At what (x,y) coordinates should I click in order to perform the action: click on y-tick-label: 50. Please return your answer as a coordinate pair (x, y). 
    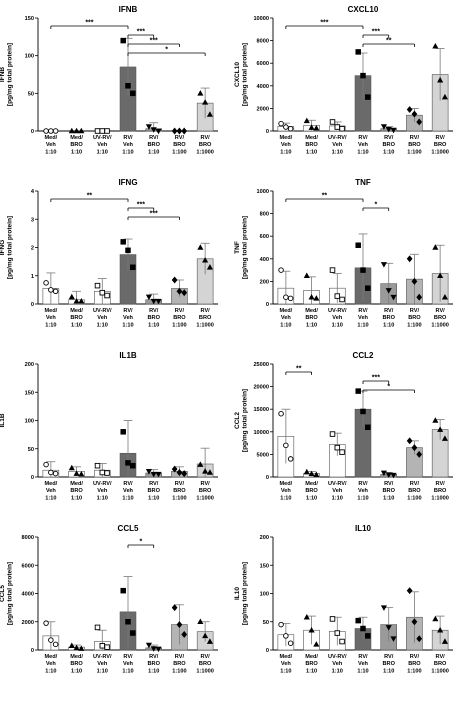
    Looking at the image, I should click on (31, 450).